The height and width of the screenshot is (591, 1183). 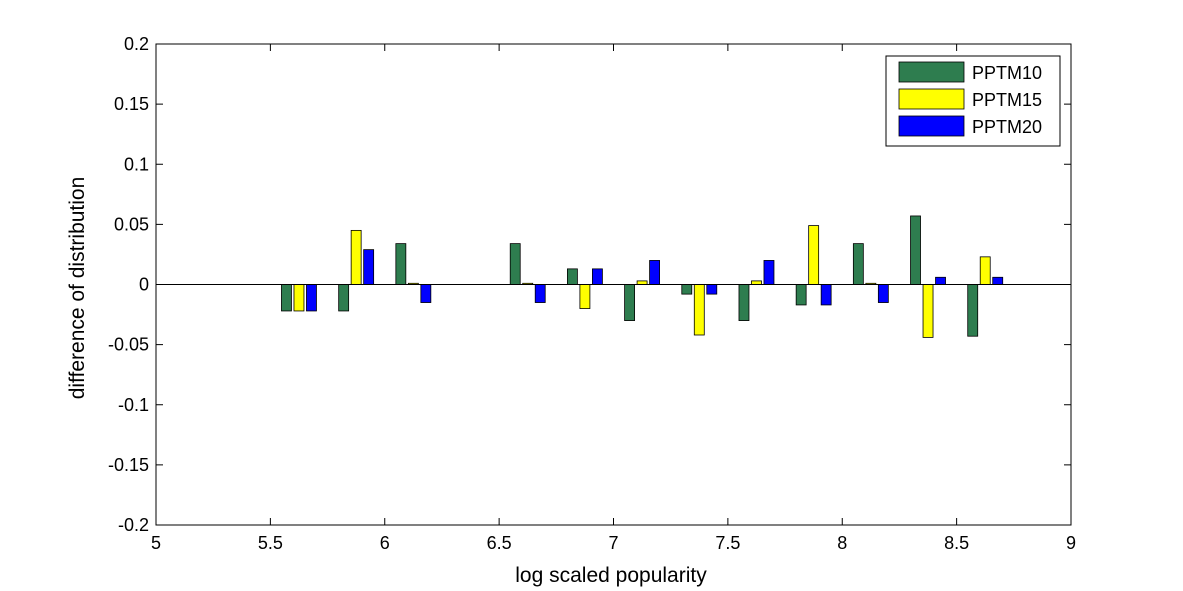 I want to click on y-axis-title: difference of distribution, so click(x=77, y=288).